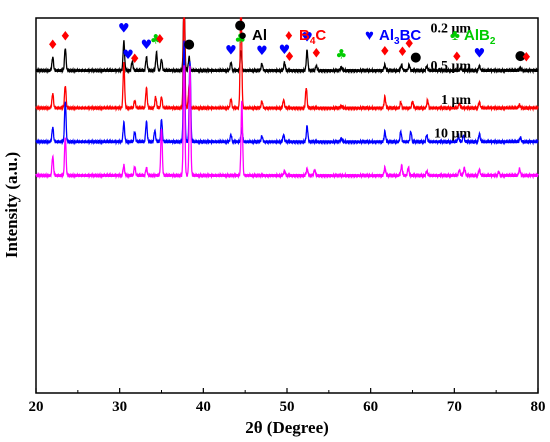 Image resolution: width=550 pixels, height=442 pixels. What do you see at coordinates (457, 57) in the screenshot?
I see `marker-24: ♦` at bounding box center [457, 57].